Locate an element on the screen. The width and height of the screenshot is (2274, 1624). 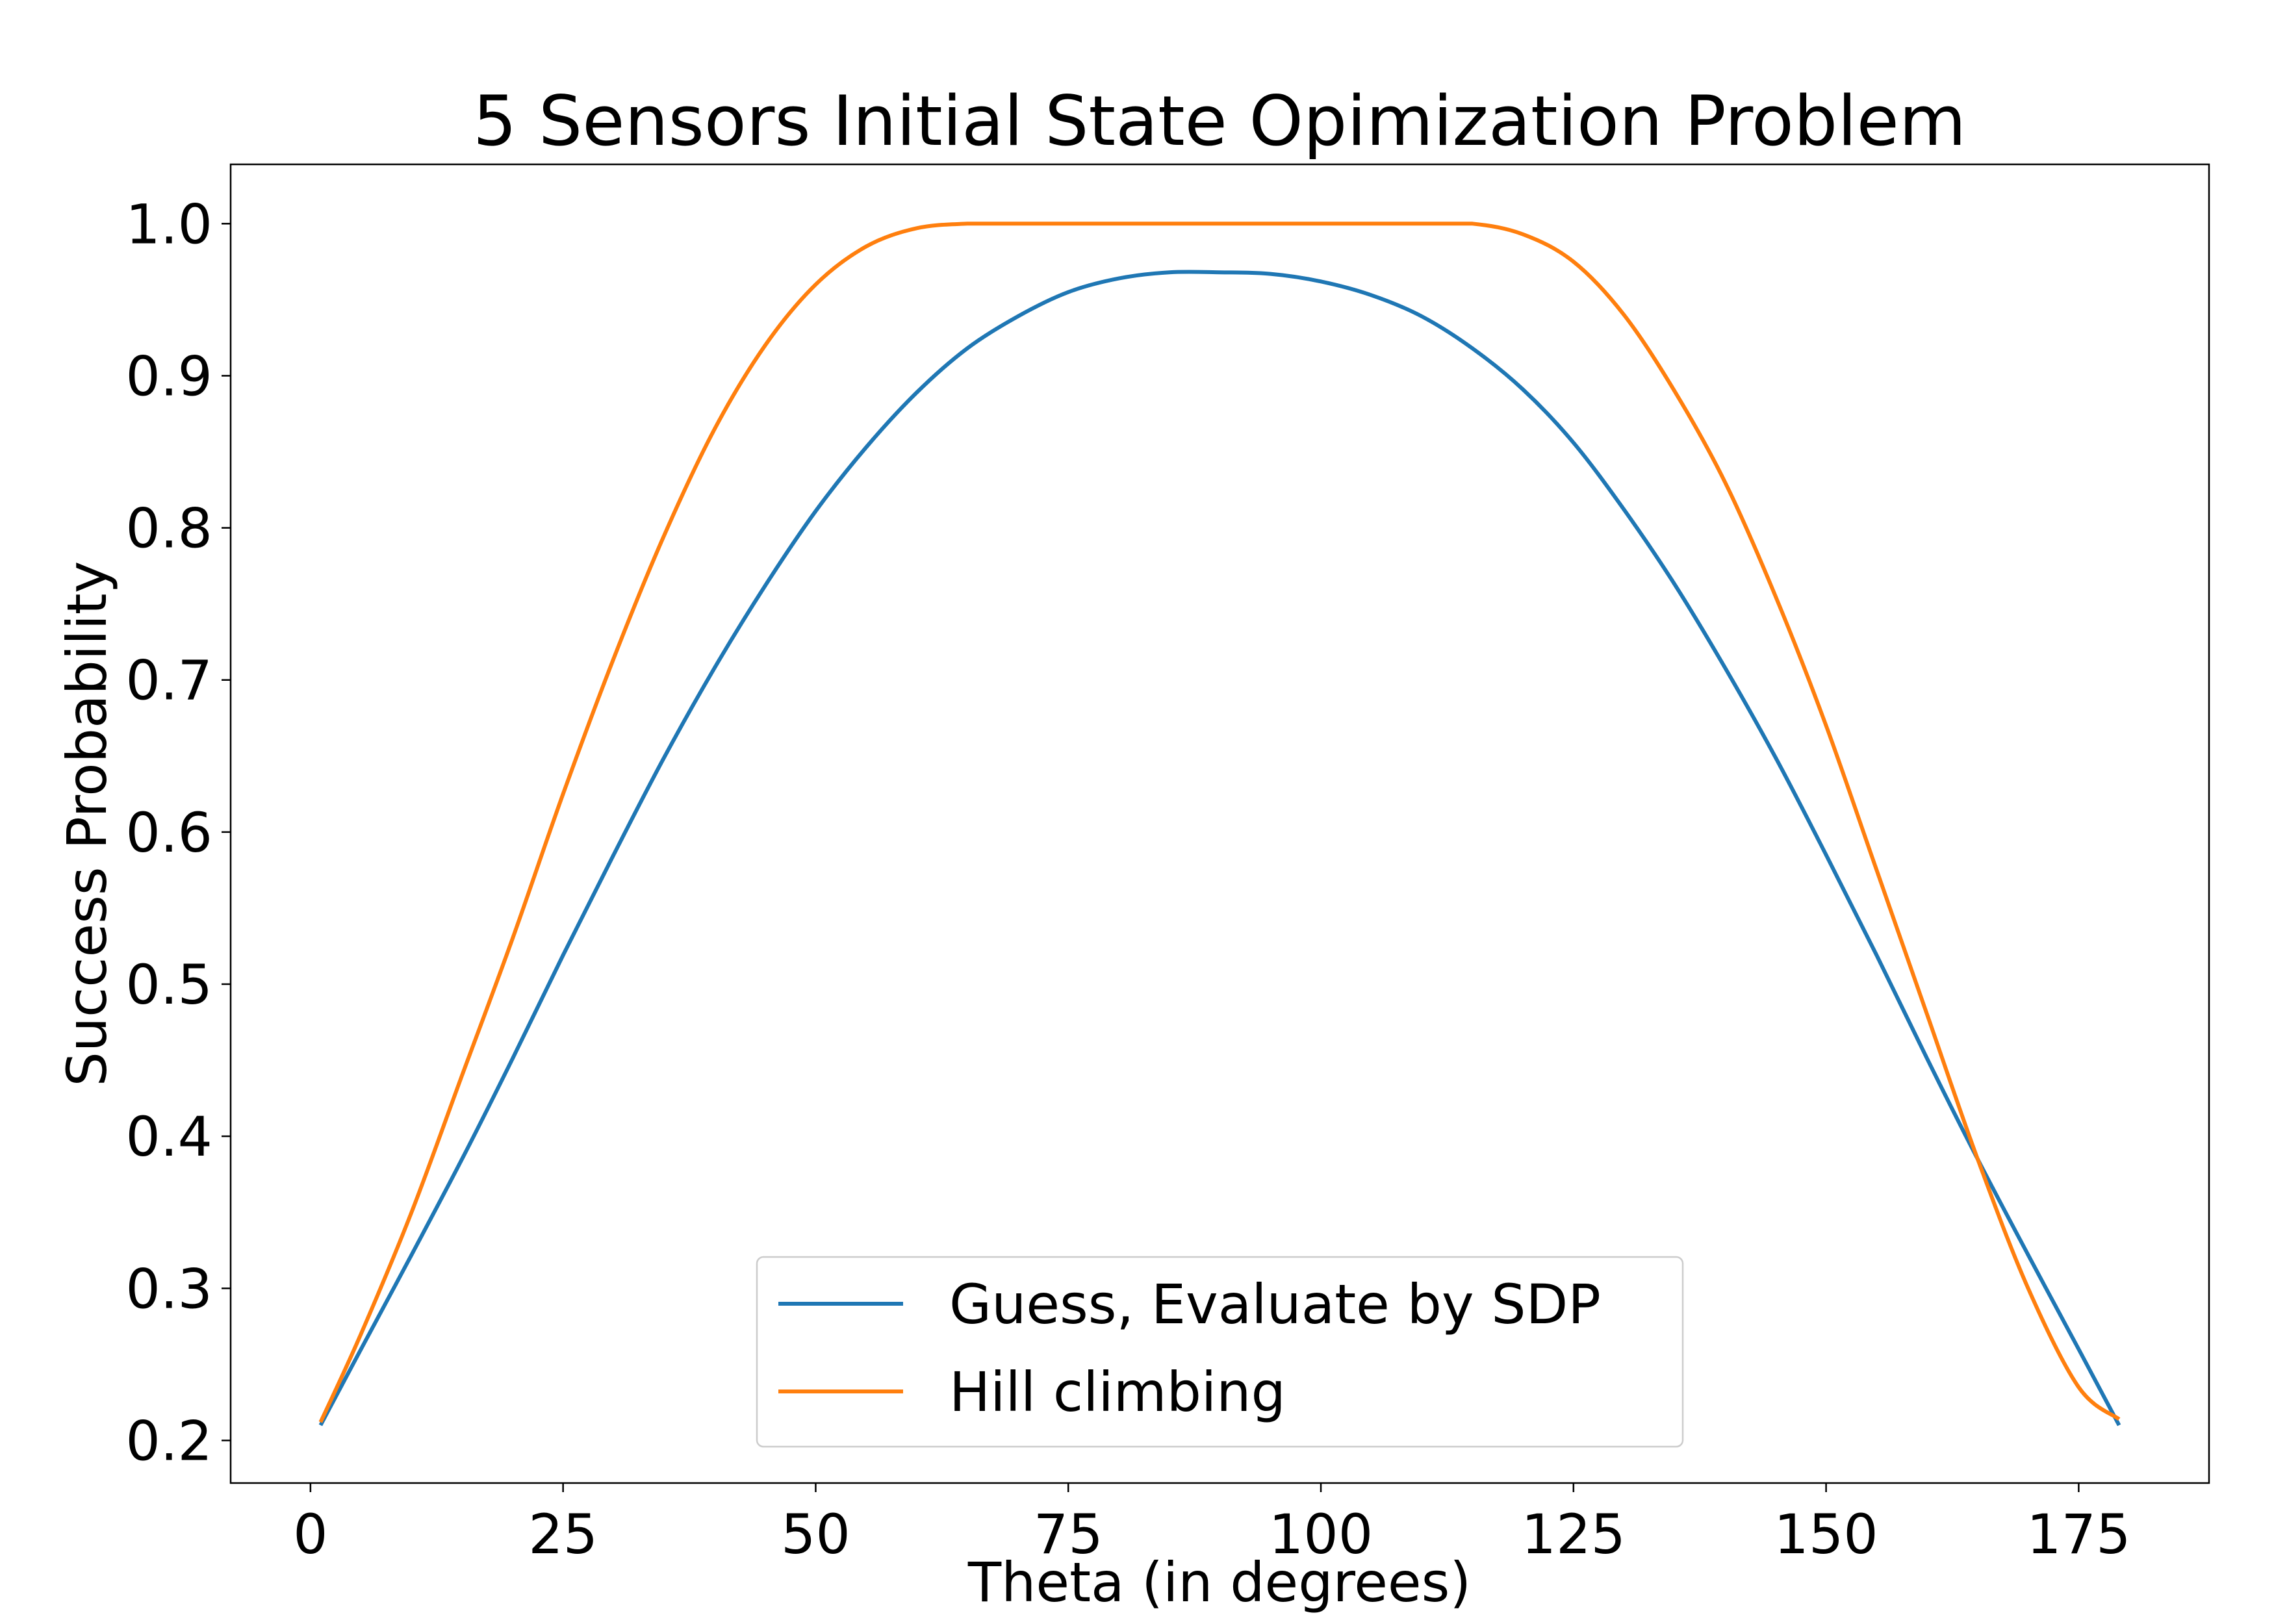
y-tick-label: 0.2 is located at coordinates (168, 1441).